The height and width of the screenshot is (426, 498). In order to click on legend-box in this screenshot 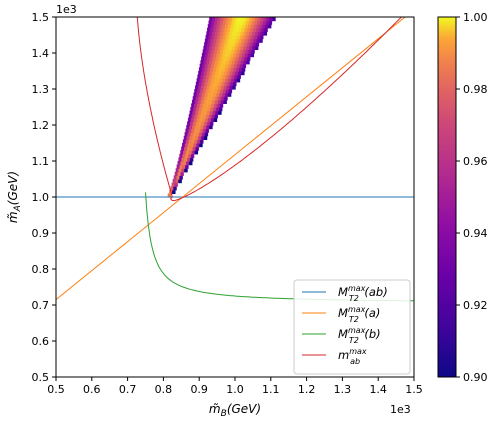, I will do `click(352, 327)`.